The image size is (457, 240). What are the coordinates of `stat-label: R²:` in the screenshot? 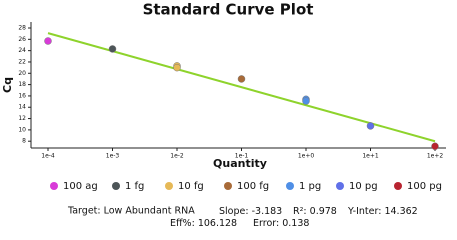 It's located at (300, 211).